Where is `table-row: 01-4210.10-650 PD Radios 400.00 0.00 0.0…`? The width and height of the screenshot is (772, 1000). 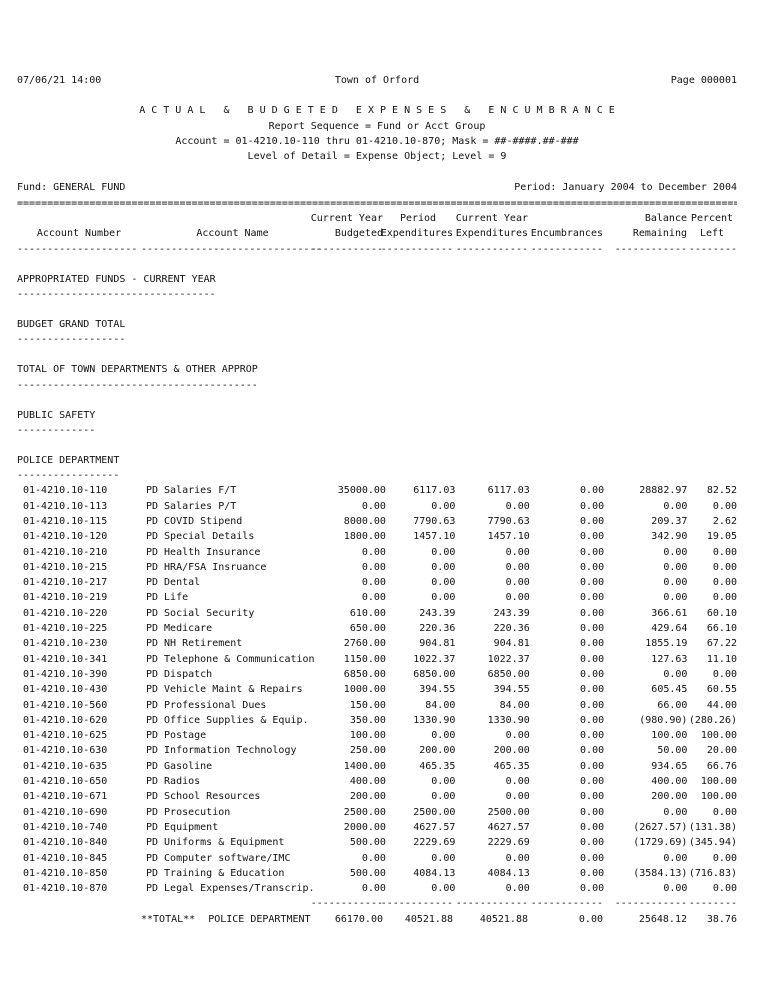 table-row: 01-4210.10-650 PD Radios 400.00 0.00 0.0… is located at coordinates (377, 781).